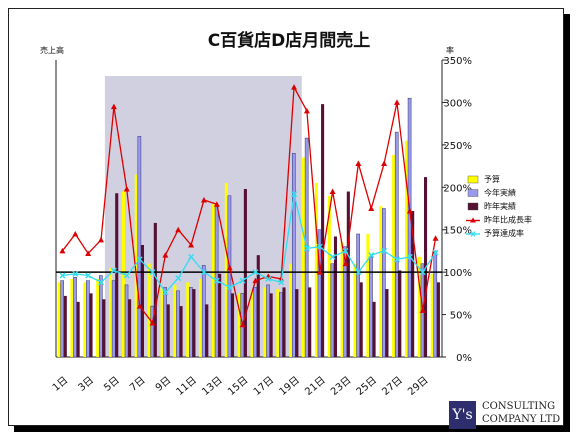  What do you see at coordinates (289, 386) in the screenshot?
I see `x-tick-label: 19日` at bounding box center [289, 386].